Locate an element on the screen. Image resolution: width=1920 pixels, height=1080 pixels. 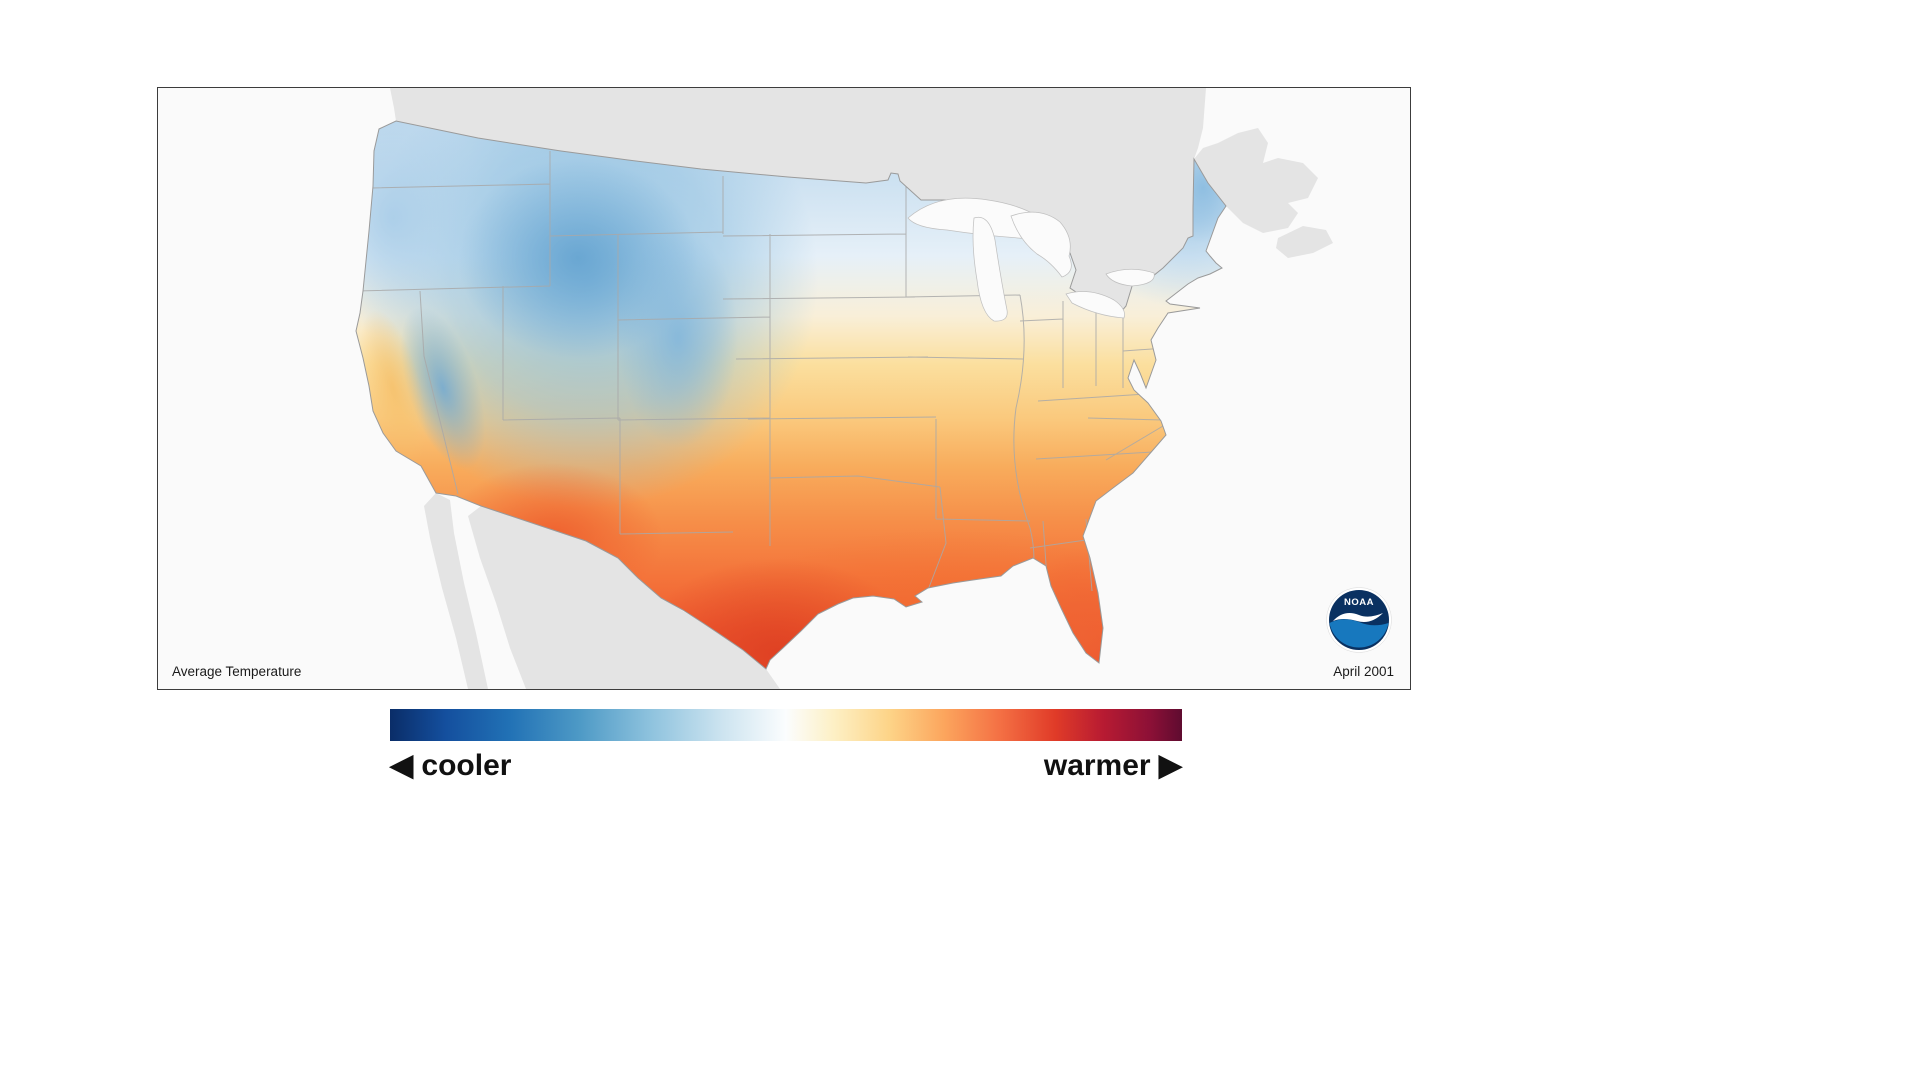
legend-labels: ◀ cooler warmer ▶ is located at coordinates (786, 766).